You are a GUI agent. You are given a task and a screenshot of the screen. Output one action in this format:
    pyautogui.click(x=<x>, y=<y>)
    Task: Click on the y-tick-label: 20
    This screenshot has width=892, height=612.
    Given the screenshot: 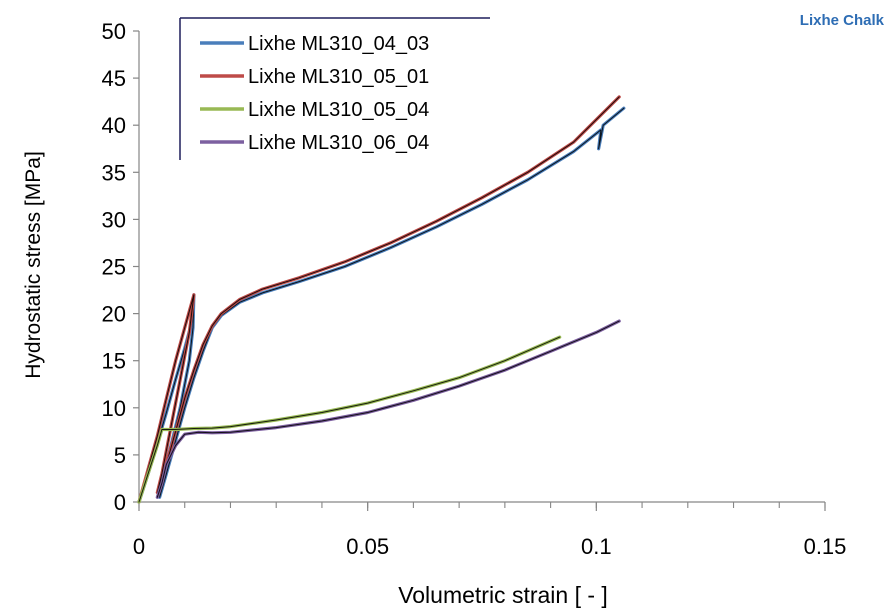 What is the action you would take?
    pyautogui.click(x=114, y=314)
    